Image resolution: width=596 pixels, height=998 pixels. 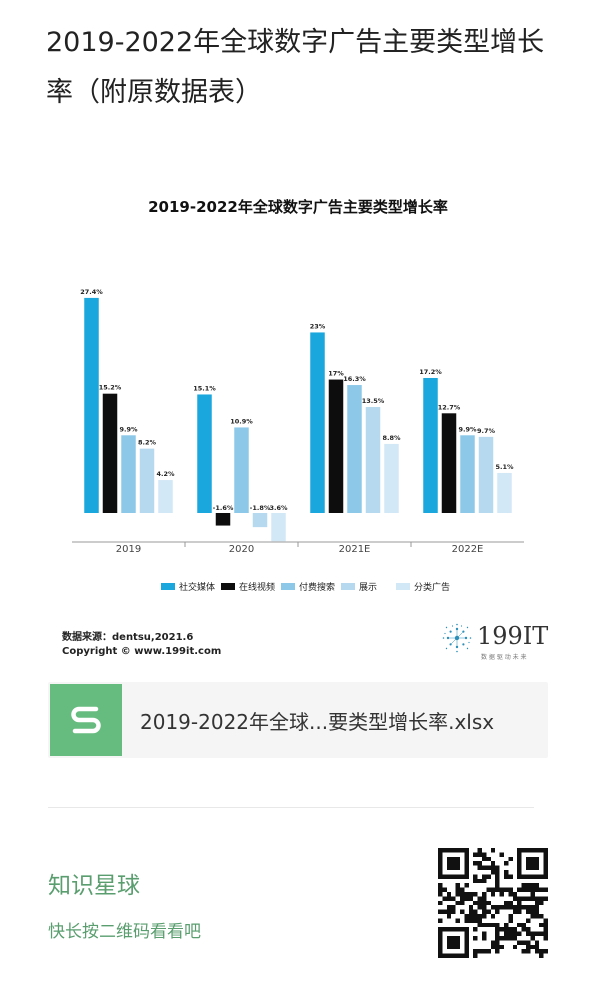 I want to click on planet-title: 知识星球, so click(x=94, y=886).